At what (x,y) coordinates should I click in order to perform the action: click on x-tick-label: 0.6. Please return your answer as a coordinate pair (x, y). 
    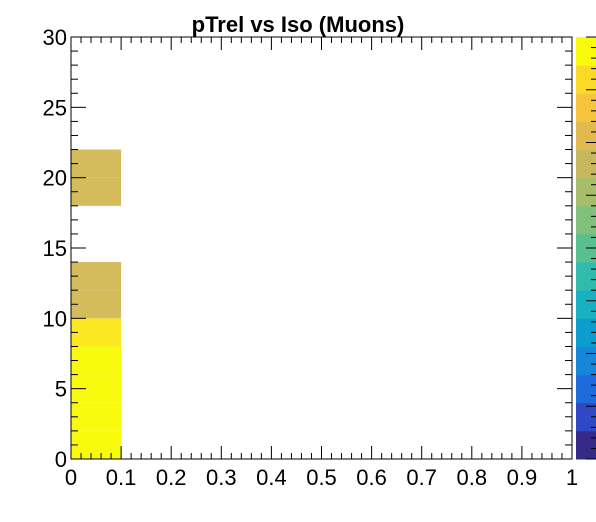
    Looking at the image, I should click on (371, 477).